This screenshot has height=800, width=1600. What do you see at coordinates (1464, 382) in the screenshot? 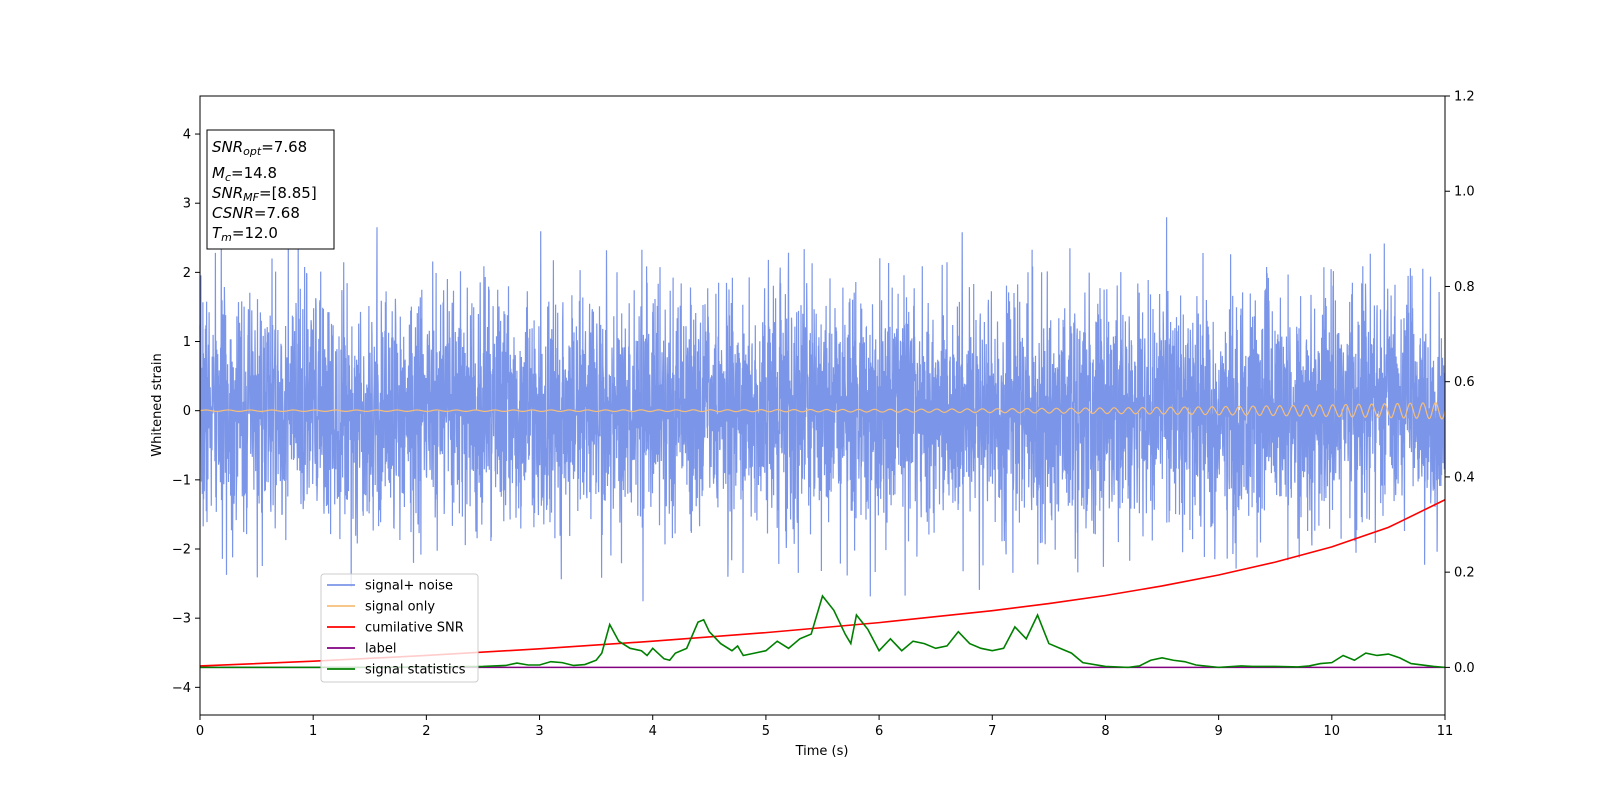
I see `y2-tick-label: 0.6` at bounding box center [1464, 382].